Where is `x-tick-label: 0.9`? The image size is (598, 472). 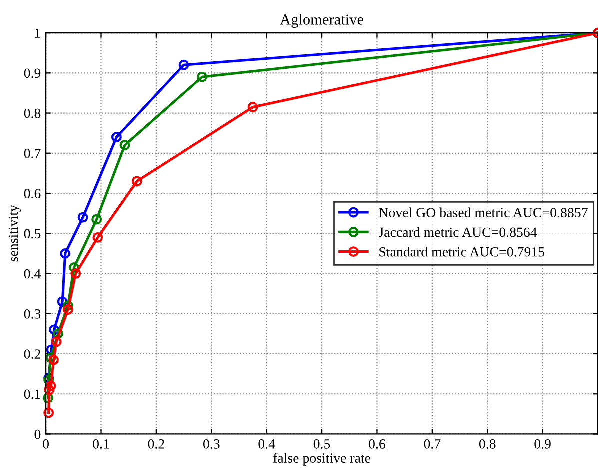 x-tick-label: 0.9 is located at coordinates (542, 444).